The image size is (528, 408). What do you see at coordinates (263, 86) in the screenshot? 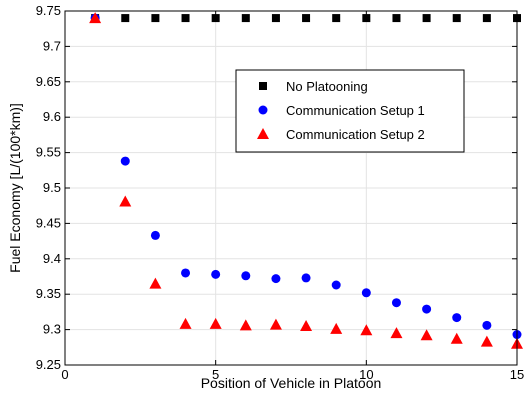
I see `legend-marker-no-platooning` at bounding box center [263, 86].